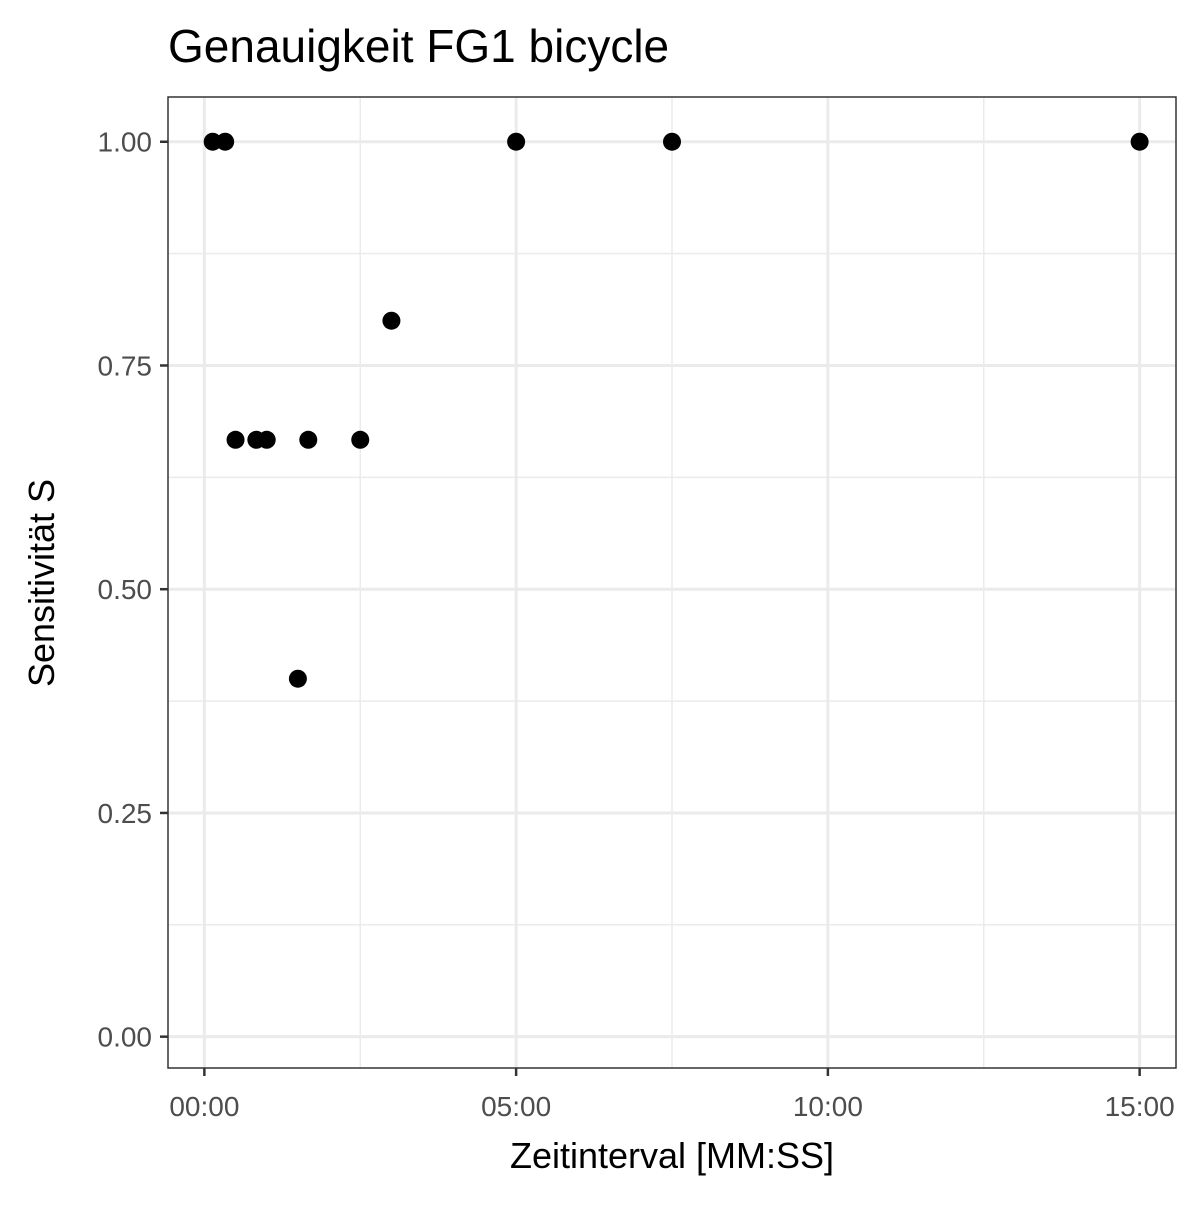 The width and height of the screenshot is (1200, 1205). I want to click on y-axis-ticks: 0.00 0.25 0.50 0.75 1.00, so click(133, 590).